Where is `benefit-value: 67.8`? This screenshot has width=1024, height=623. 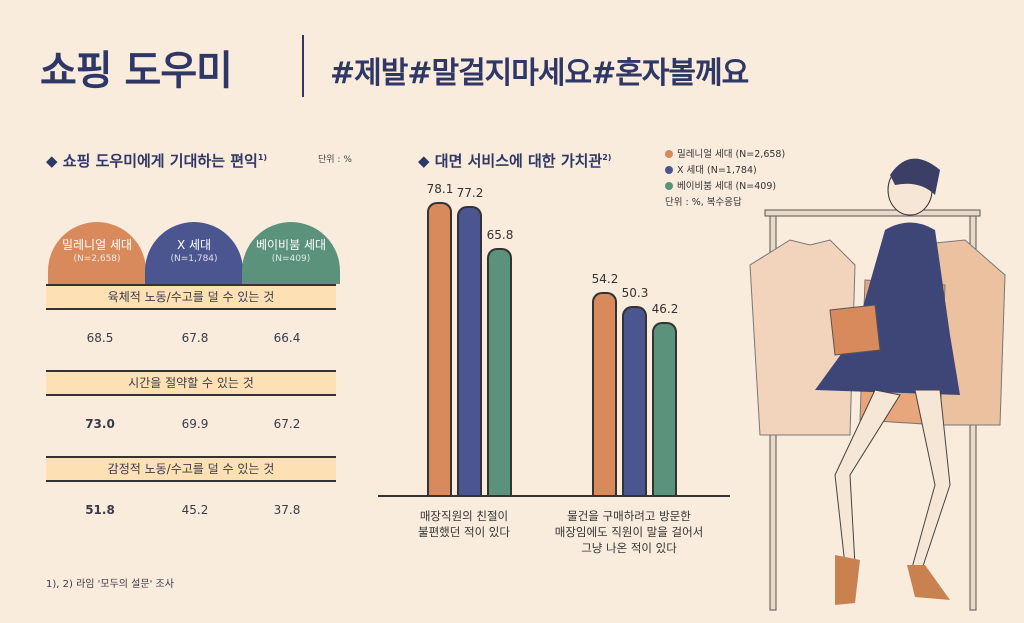
benefit-value: 67.8 is located at coordinates (195, 338).